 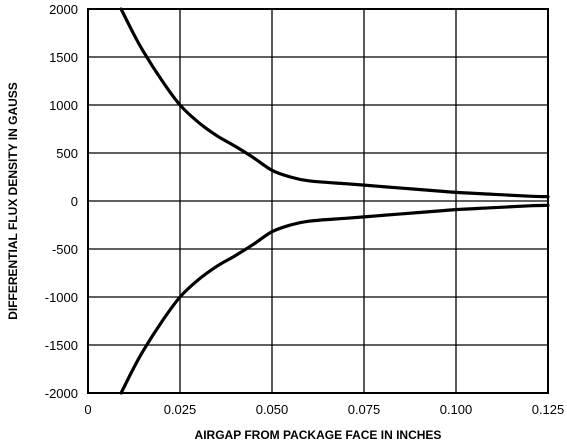 What do you see at coordinates (324, 409) in the screenshot?
I see `x-tick-labels: 0 0.025 0.050 0.075 0.100 0.125` at bounding box center [324, 409].